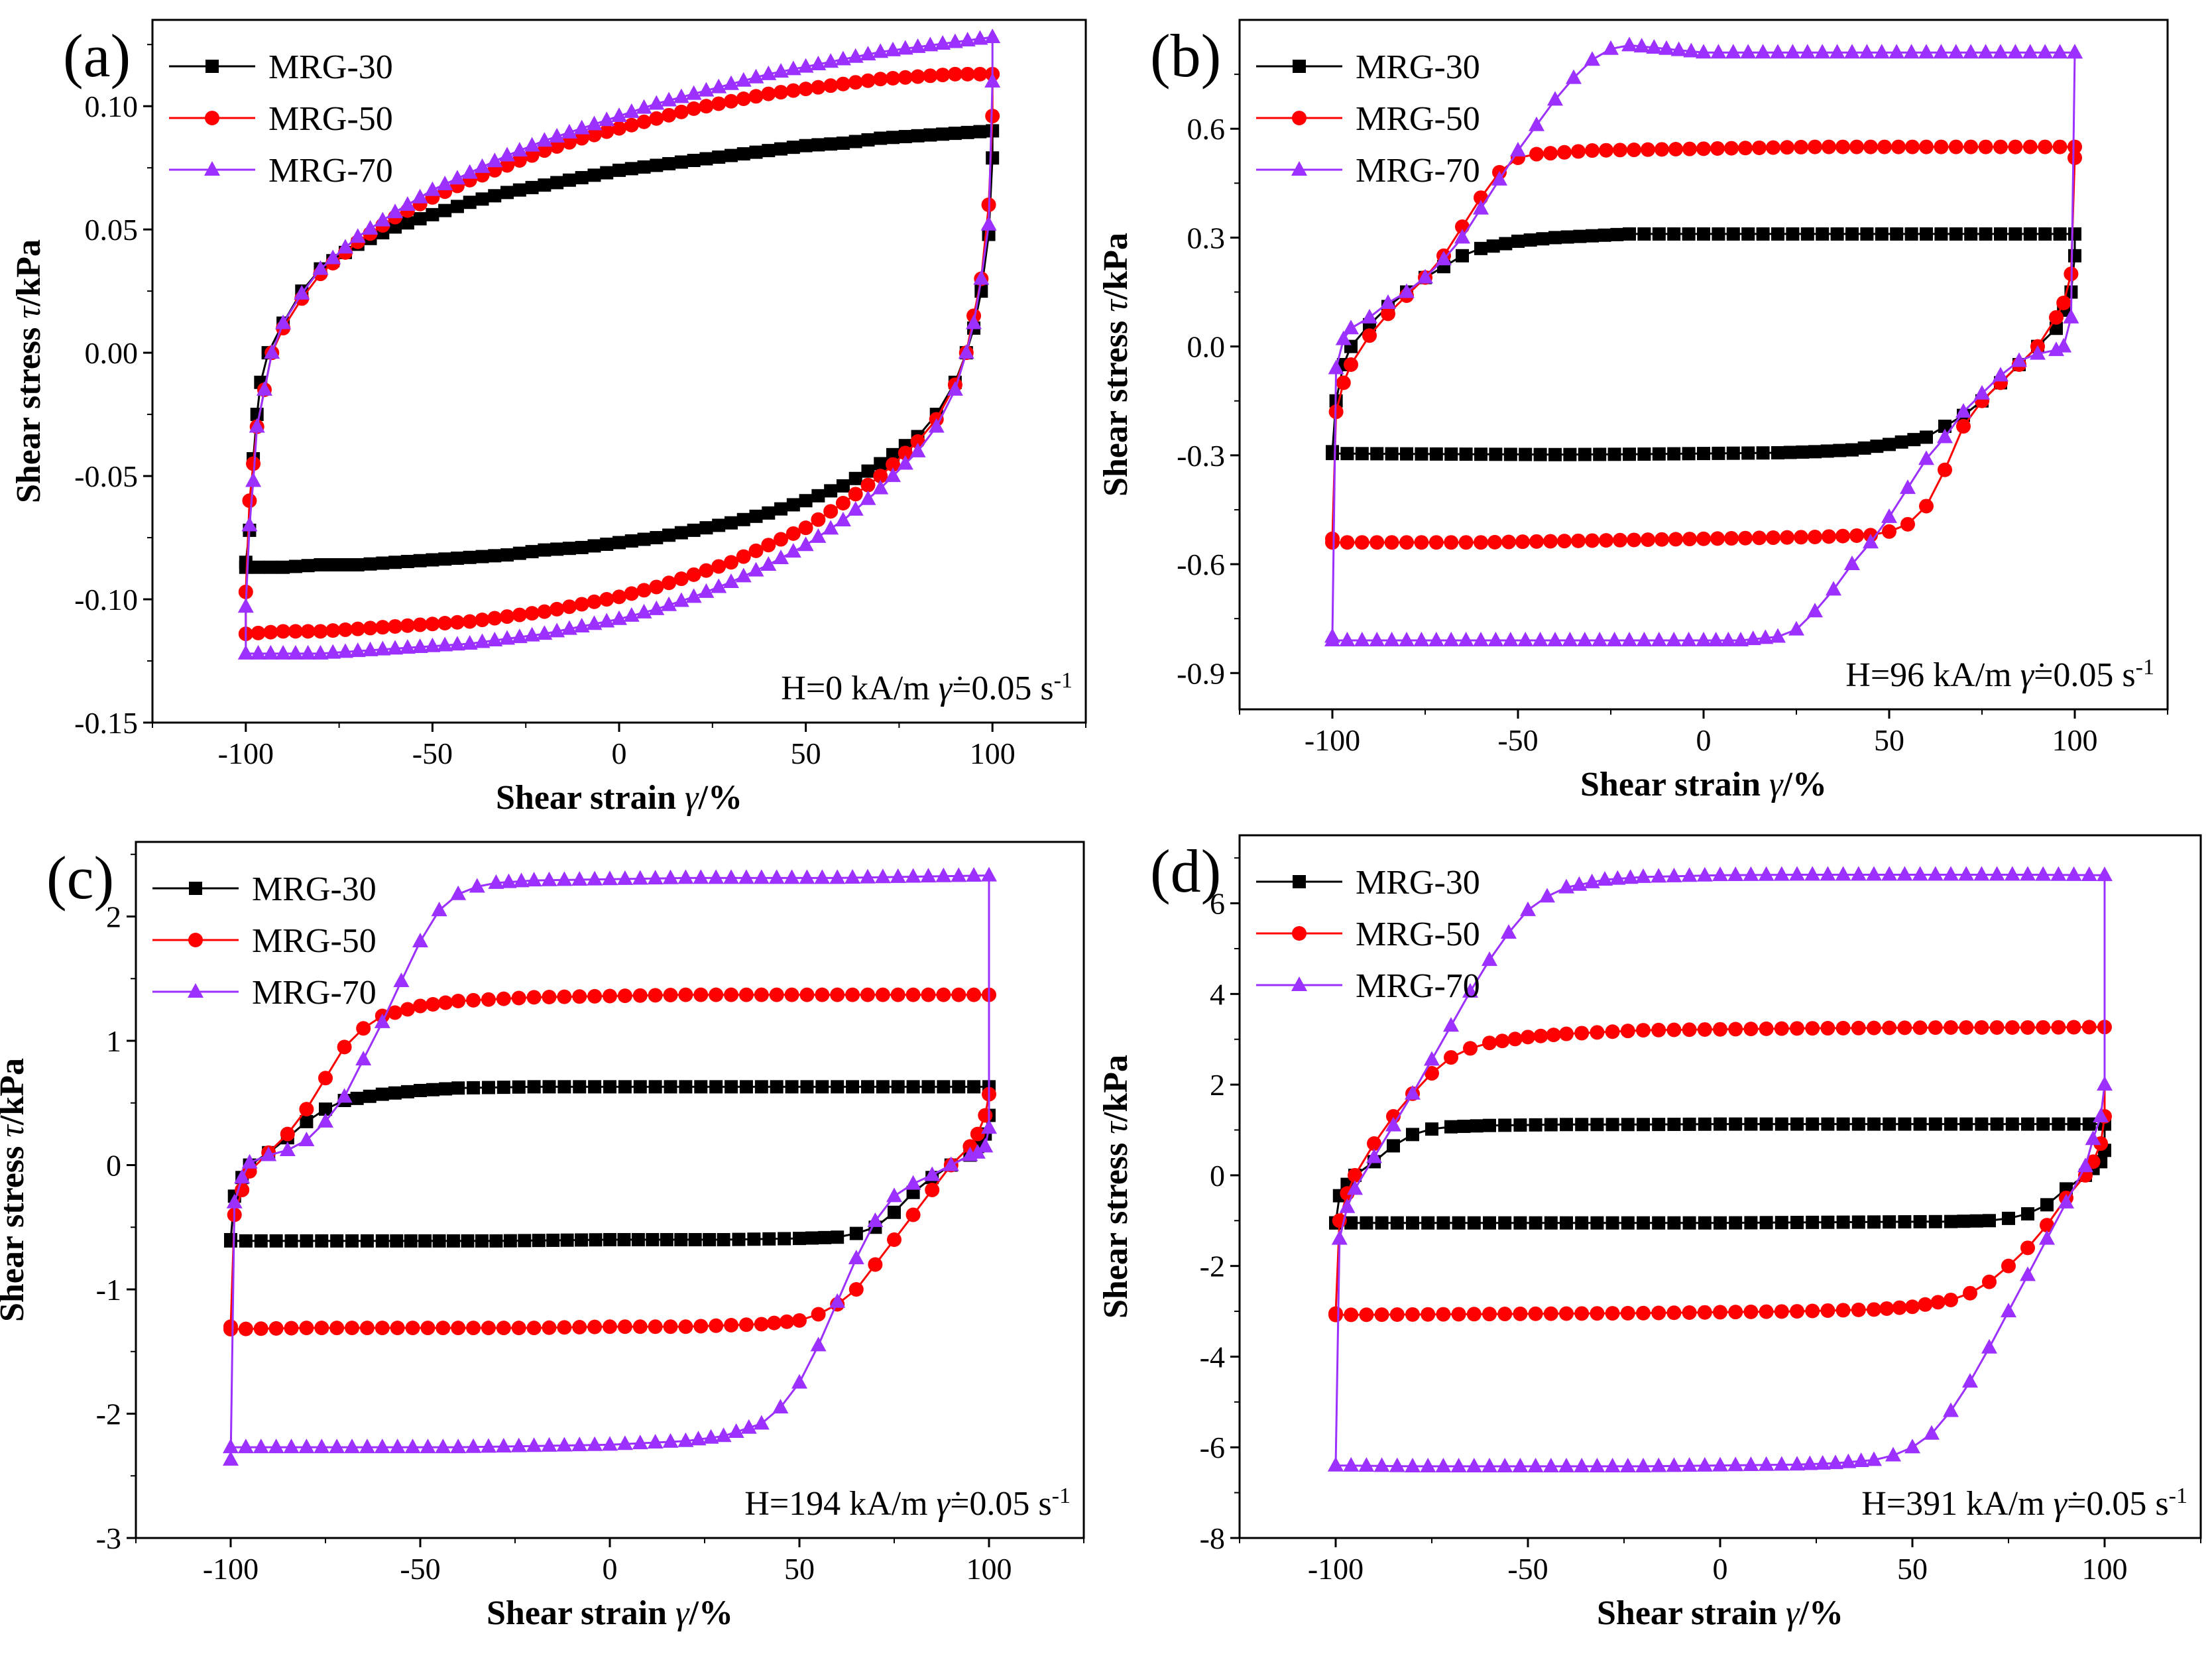 The image size is (2212, 1654). I want to click on x-tick-label: -50, so click(1527, 1569).